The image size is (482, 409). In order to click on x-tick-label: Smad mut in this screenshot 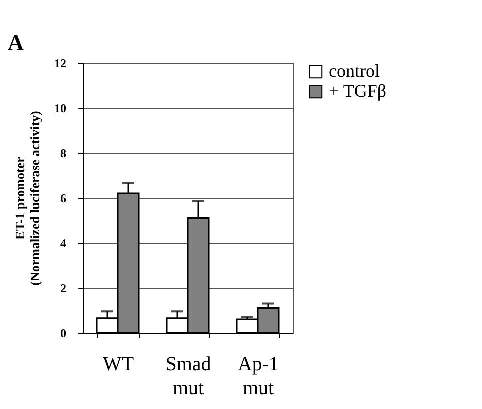, I will do `click(189, 377)`.